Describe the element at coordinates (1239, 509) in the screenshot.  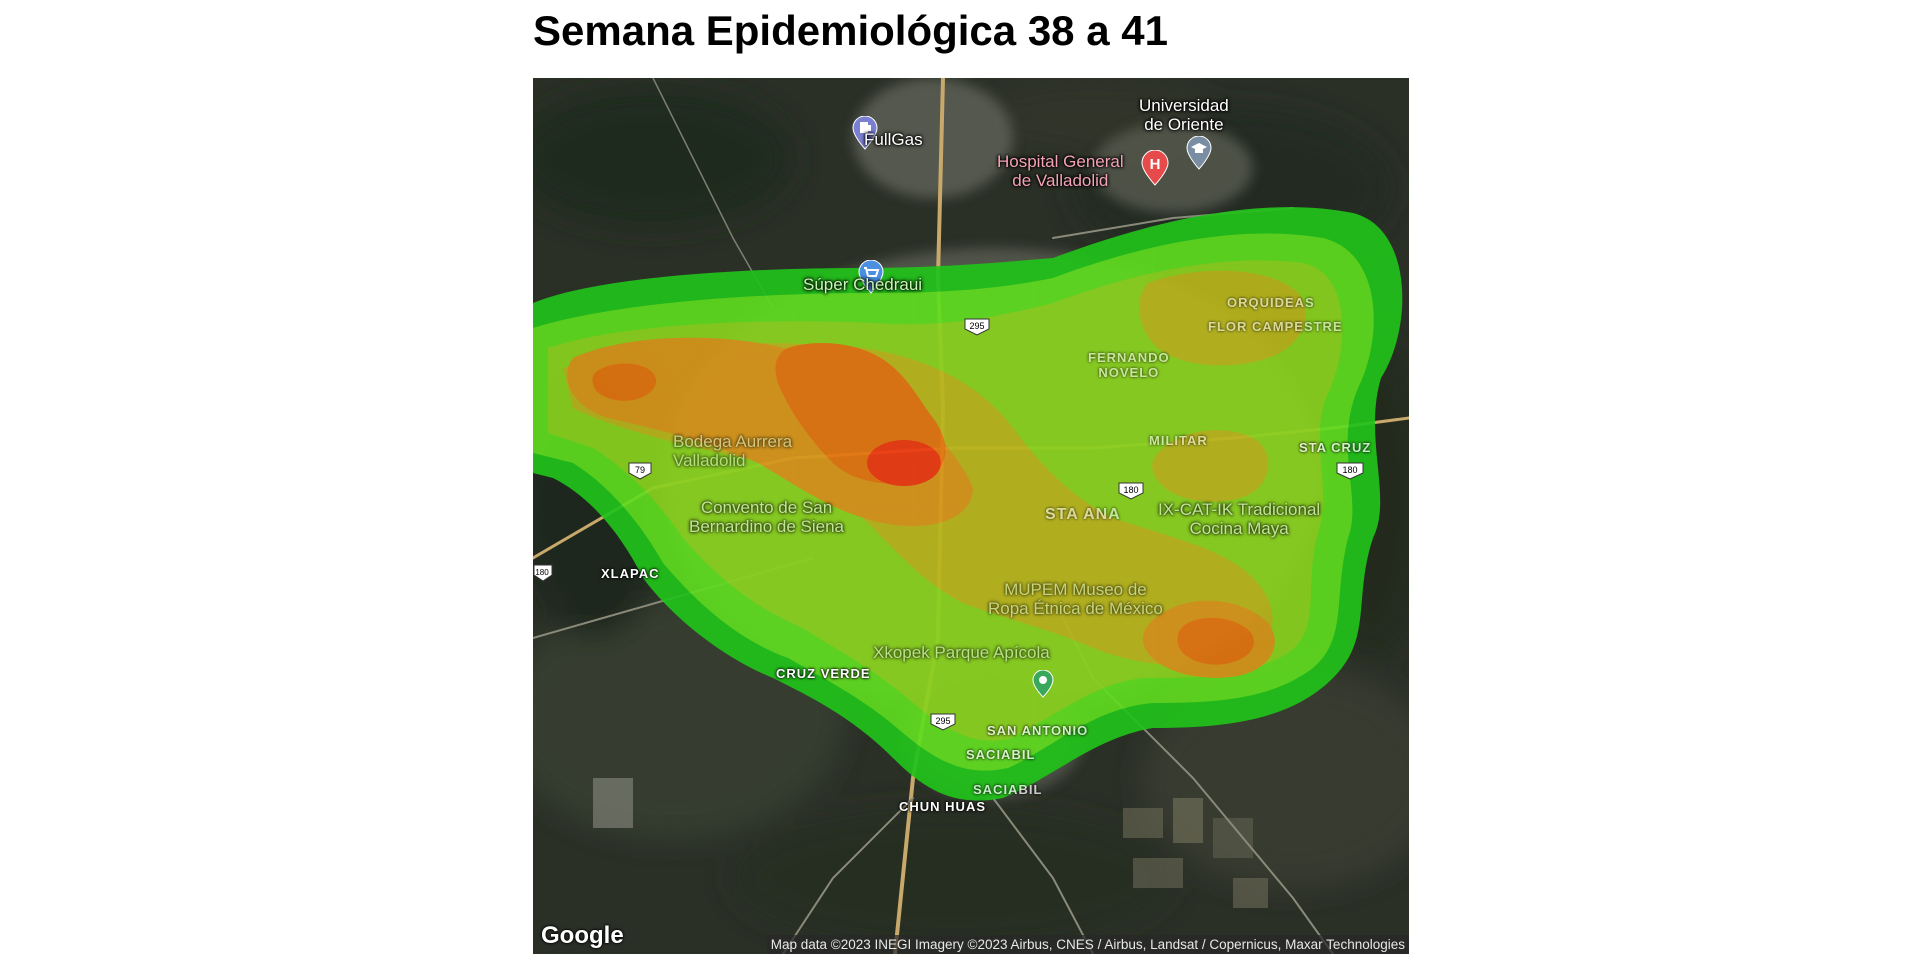
I see `poi-label-line: IX-CAT-IK Tradicional` at that location.